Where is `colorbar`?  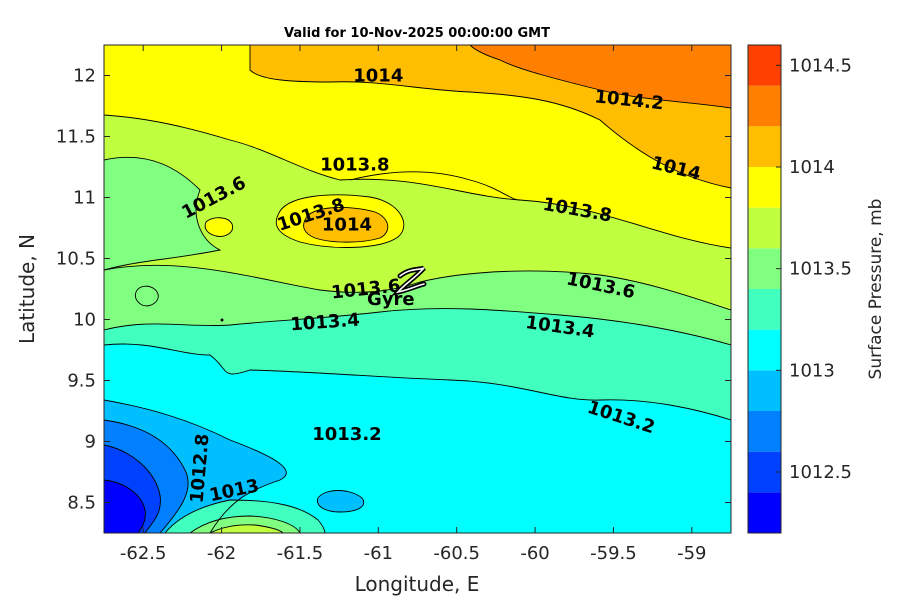 colorbar is located at coordinates (764, 289).